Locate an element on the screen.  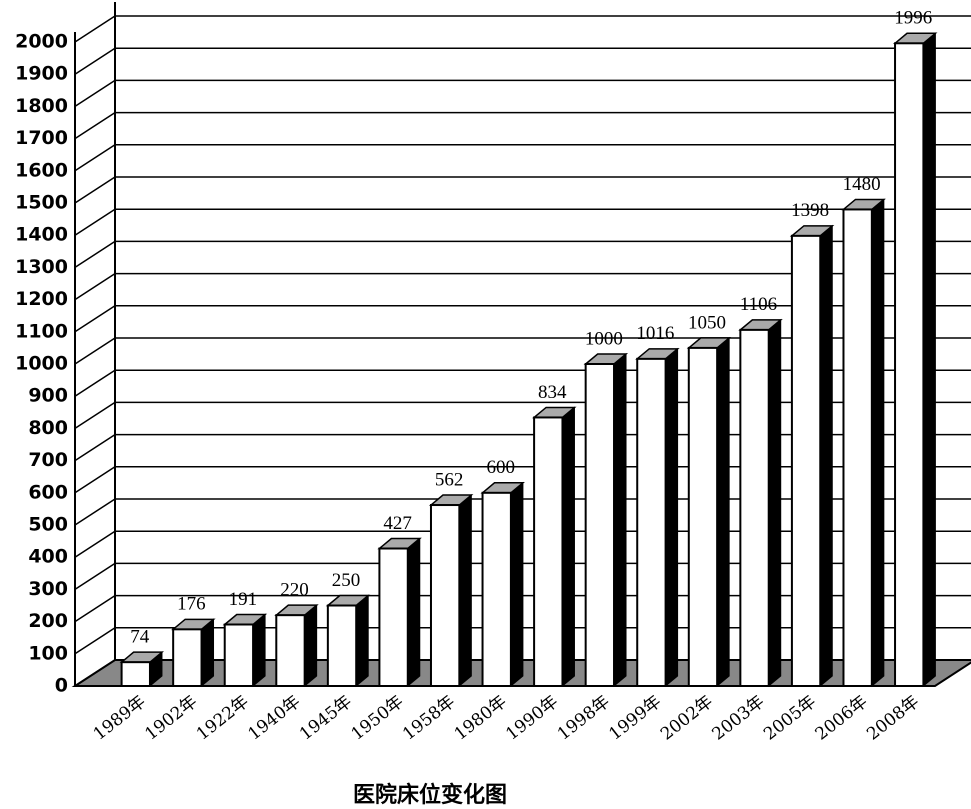
y-tick-label: 400 is located at coordinates (48, 557).